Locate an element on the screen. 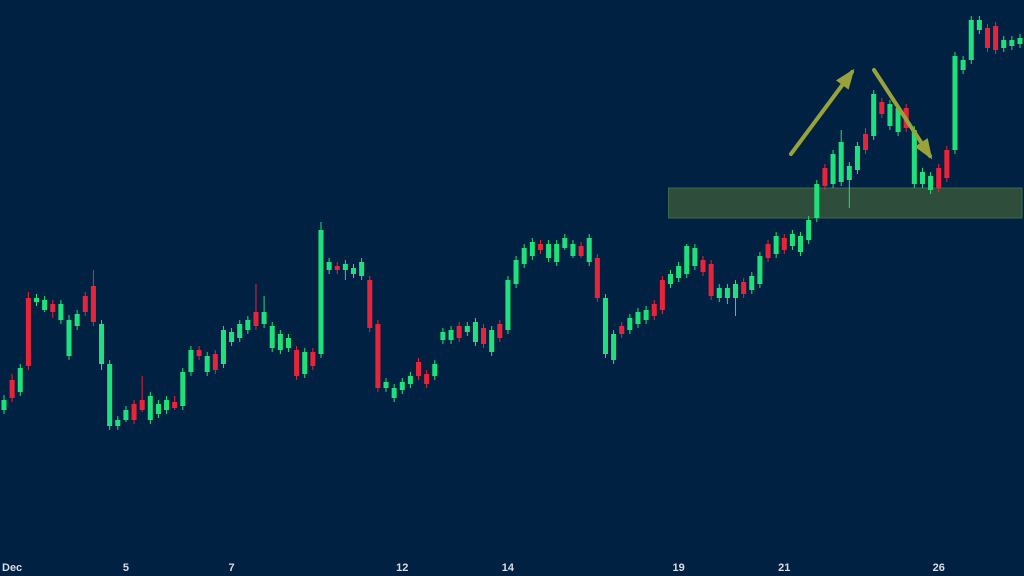 The image size is (1024, 576). x-tick-label: 12 is located at coordinates (402, 568).